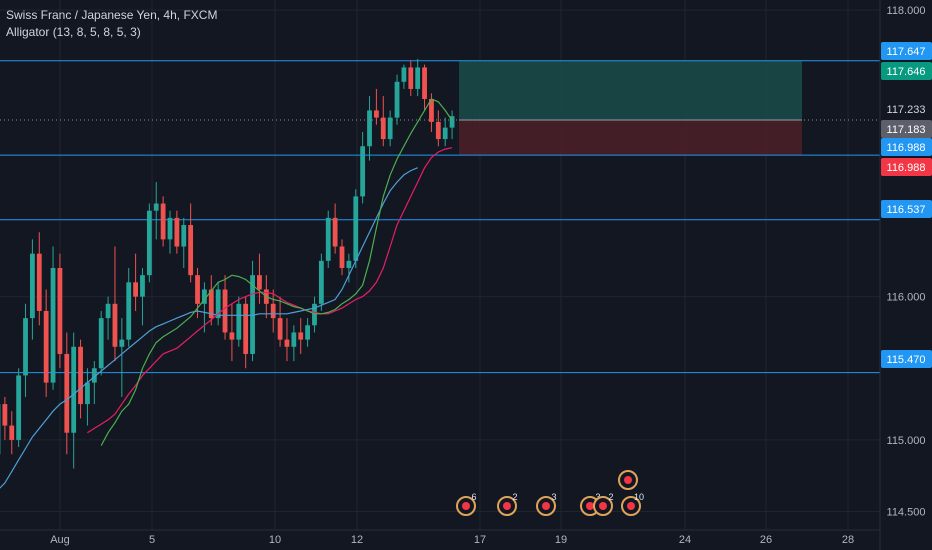  Describe the element at coordinates (630, 90) in the screenshot. I see `take-profit-zone` at that location.